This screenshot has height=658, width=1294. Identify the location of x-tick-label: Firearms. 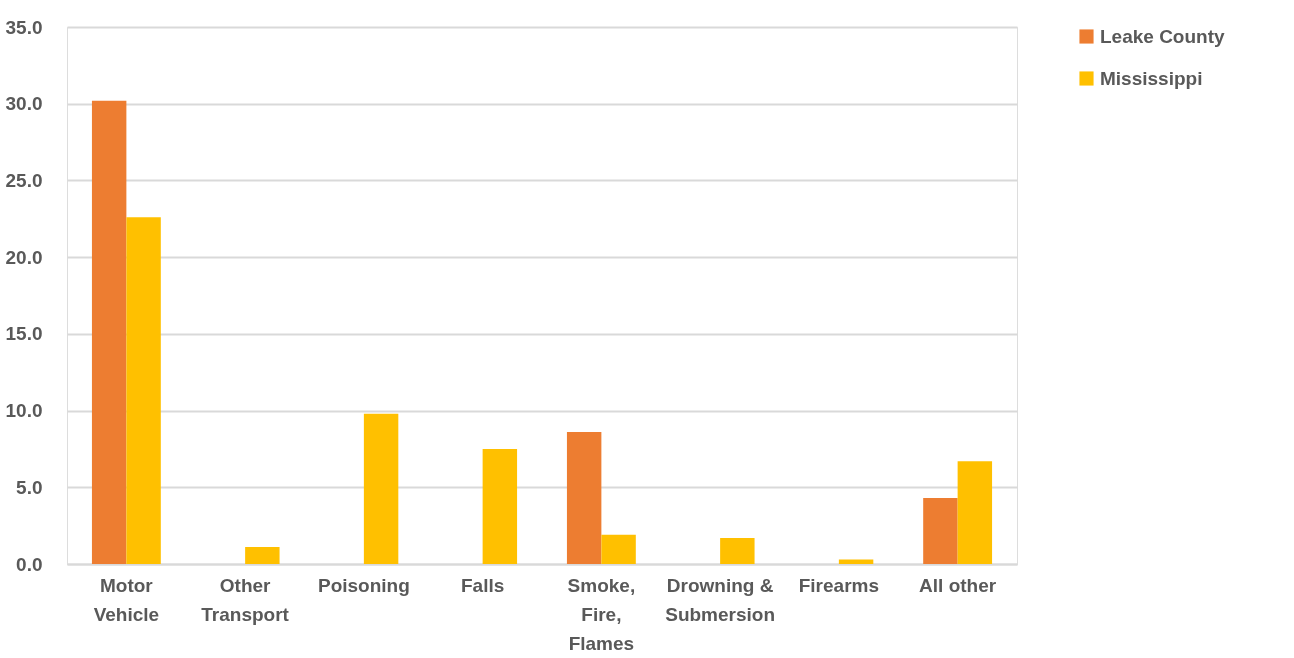
(839, 585).